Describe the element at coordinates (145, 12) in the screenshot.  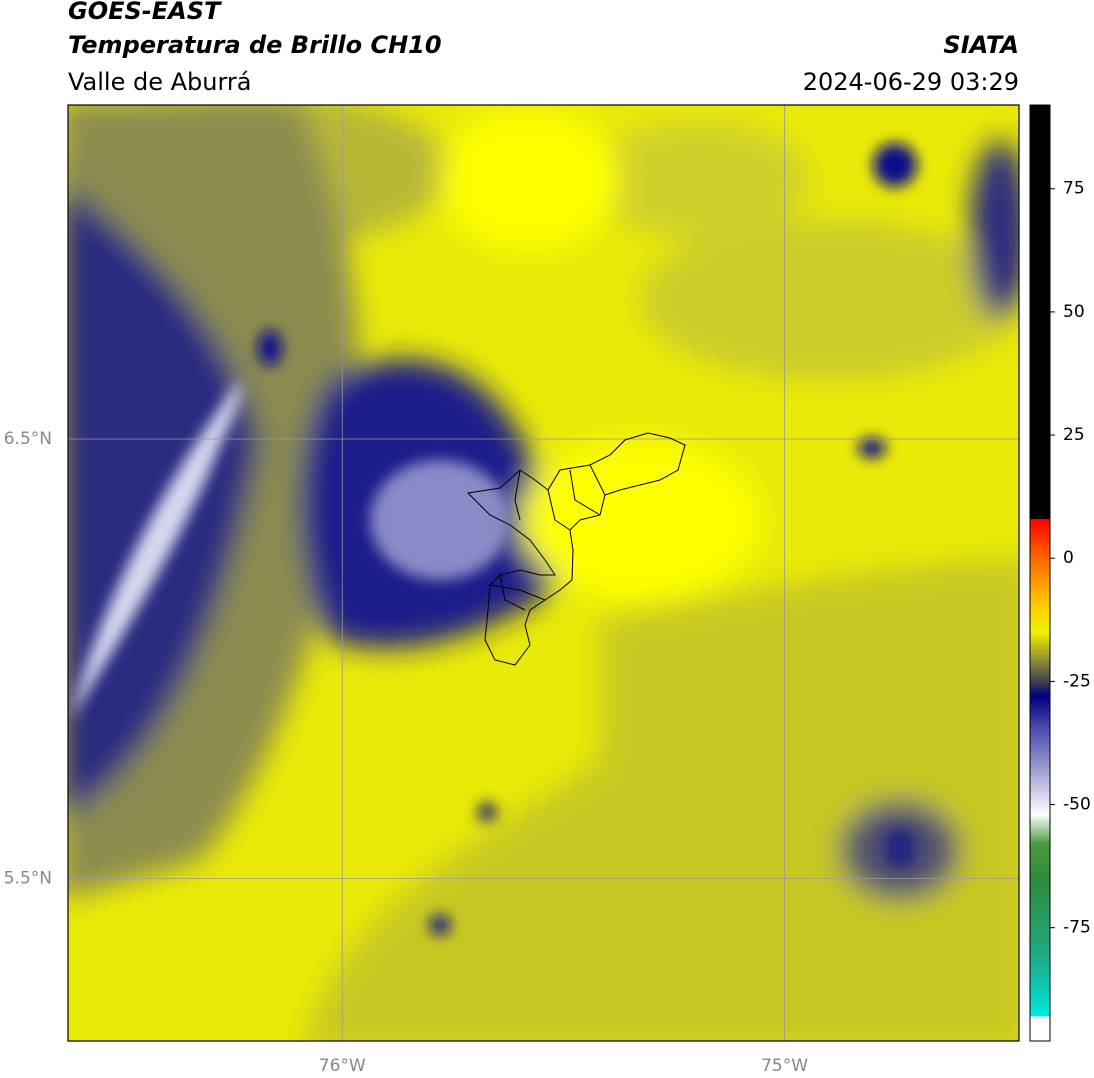
I see `title: GOES-EAST` at that location.